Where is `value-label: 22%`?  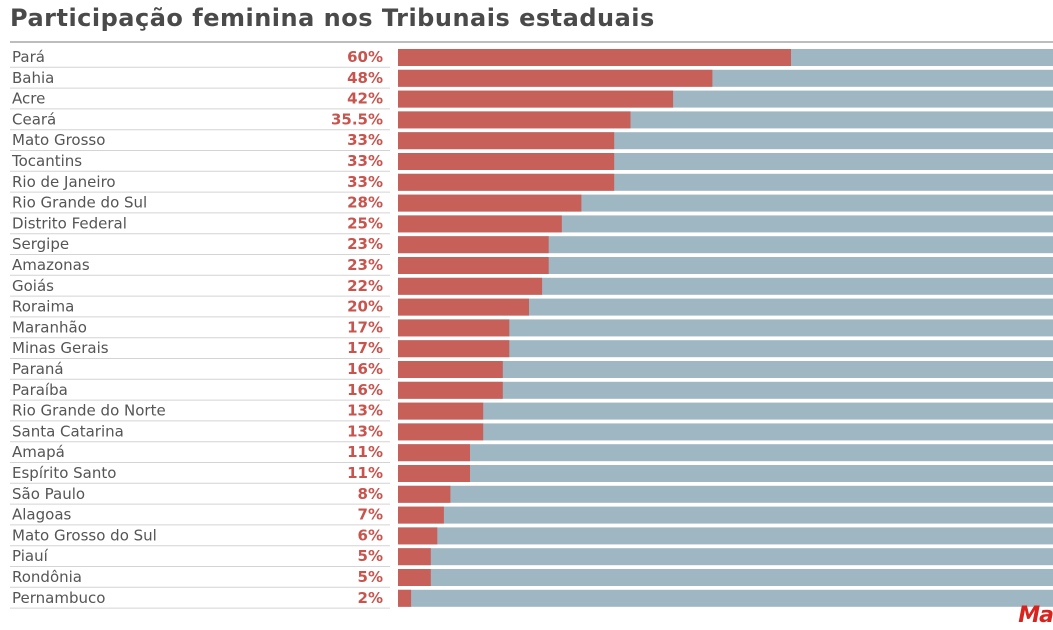 value-label: 22% is located at coordinates (365, 286).